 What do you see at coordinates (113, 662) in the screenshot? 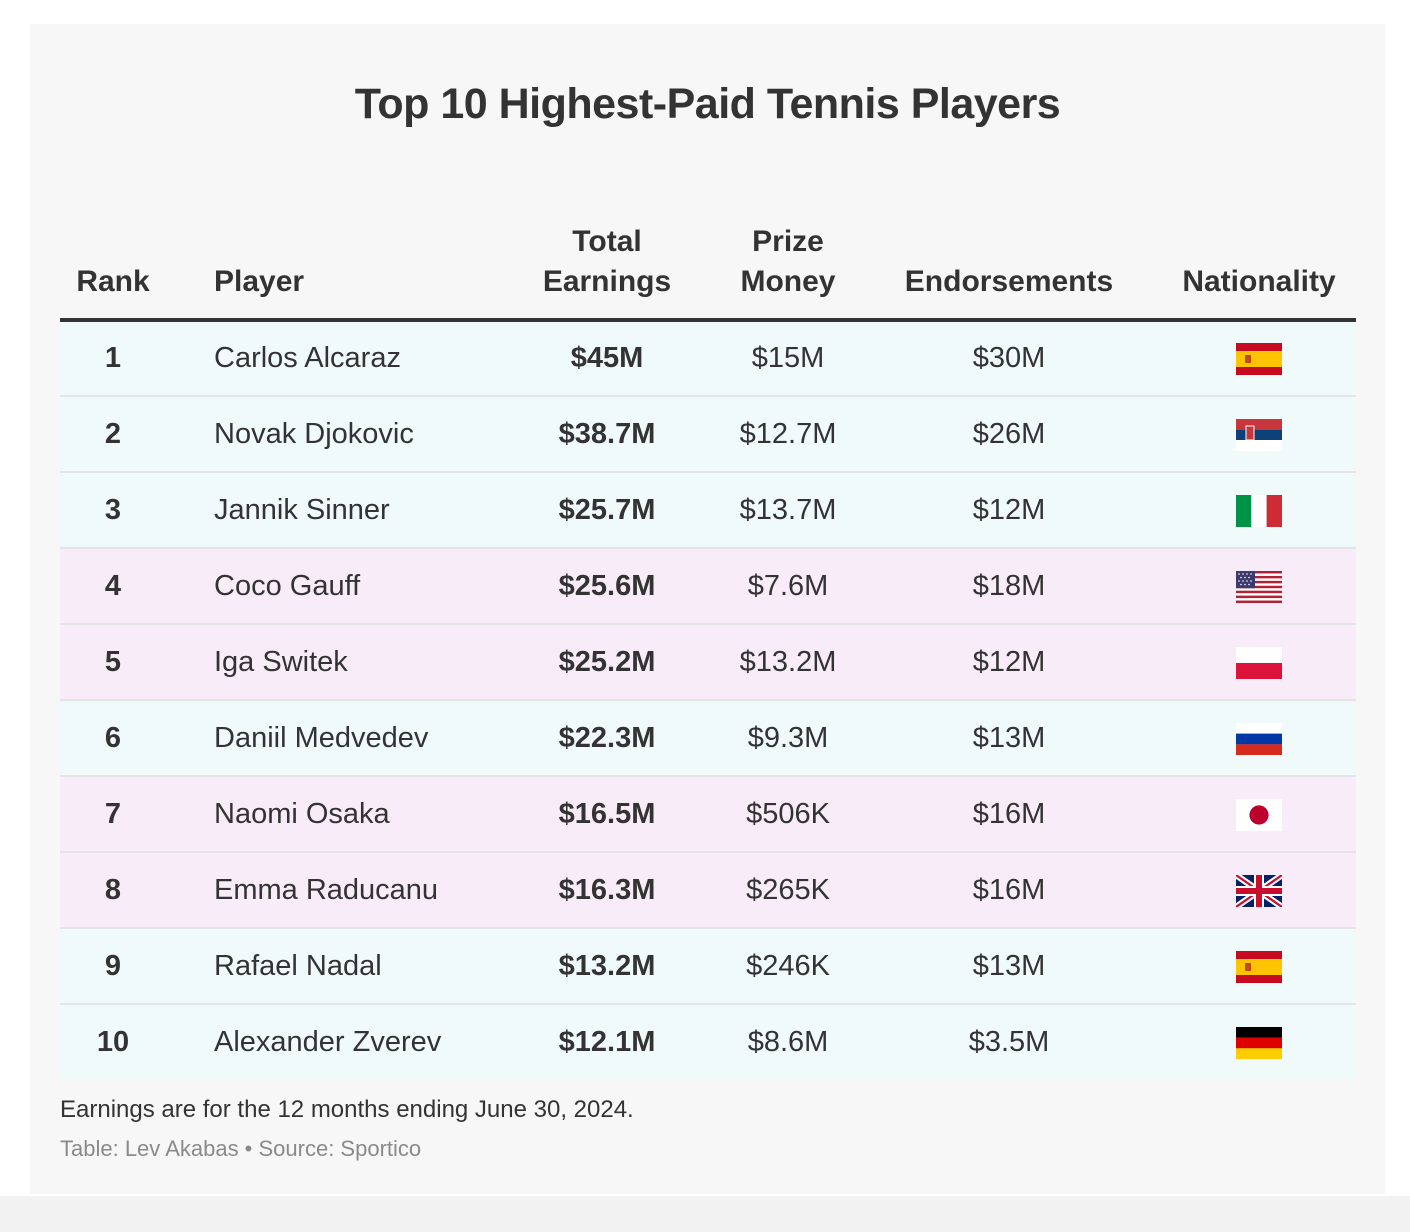
I see `rank-cell: 5` at bounding box center [113, 662].